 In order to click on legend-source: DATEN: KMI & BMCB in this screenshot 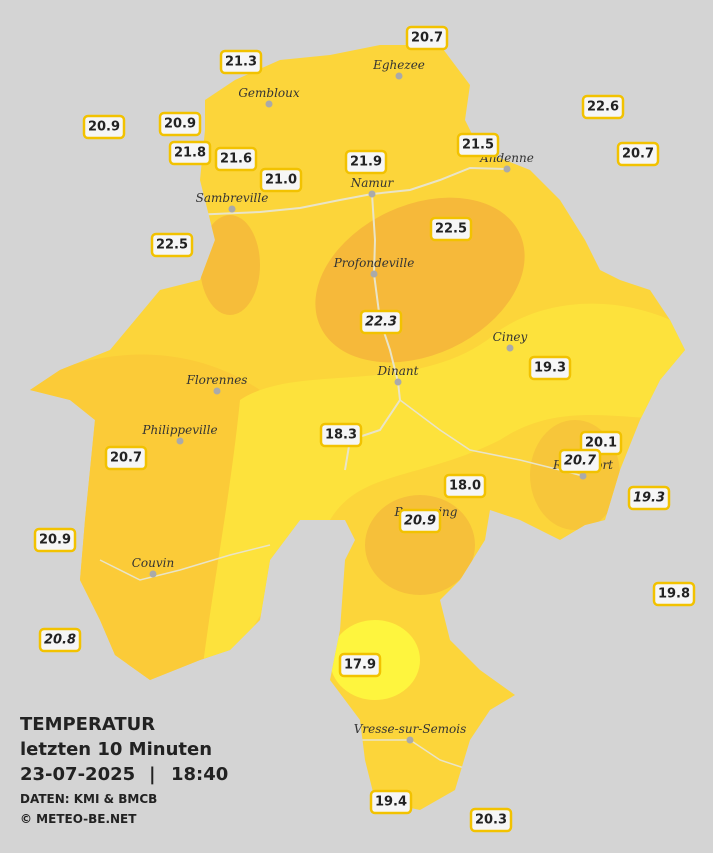, I will do `click(88, 799)`.